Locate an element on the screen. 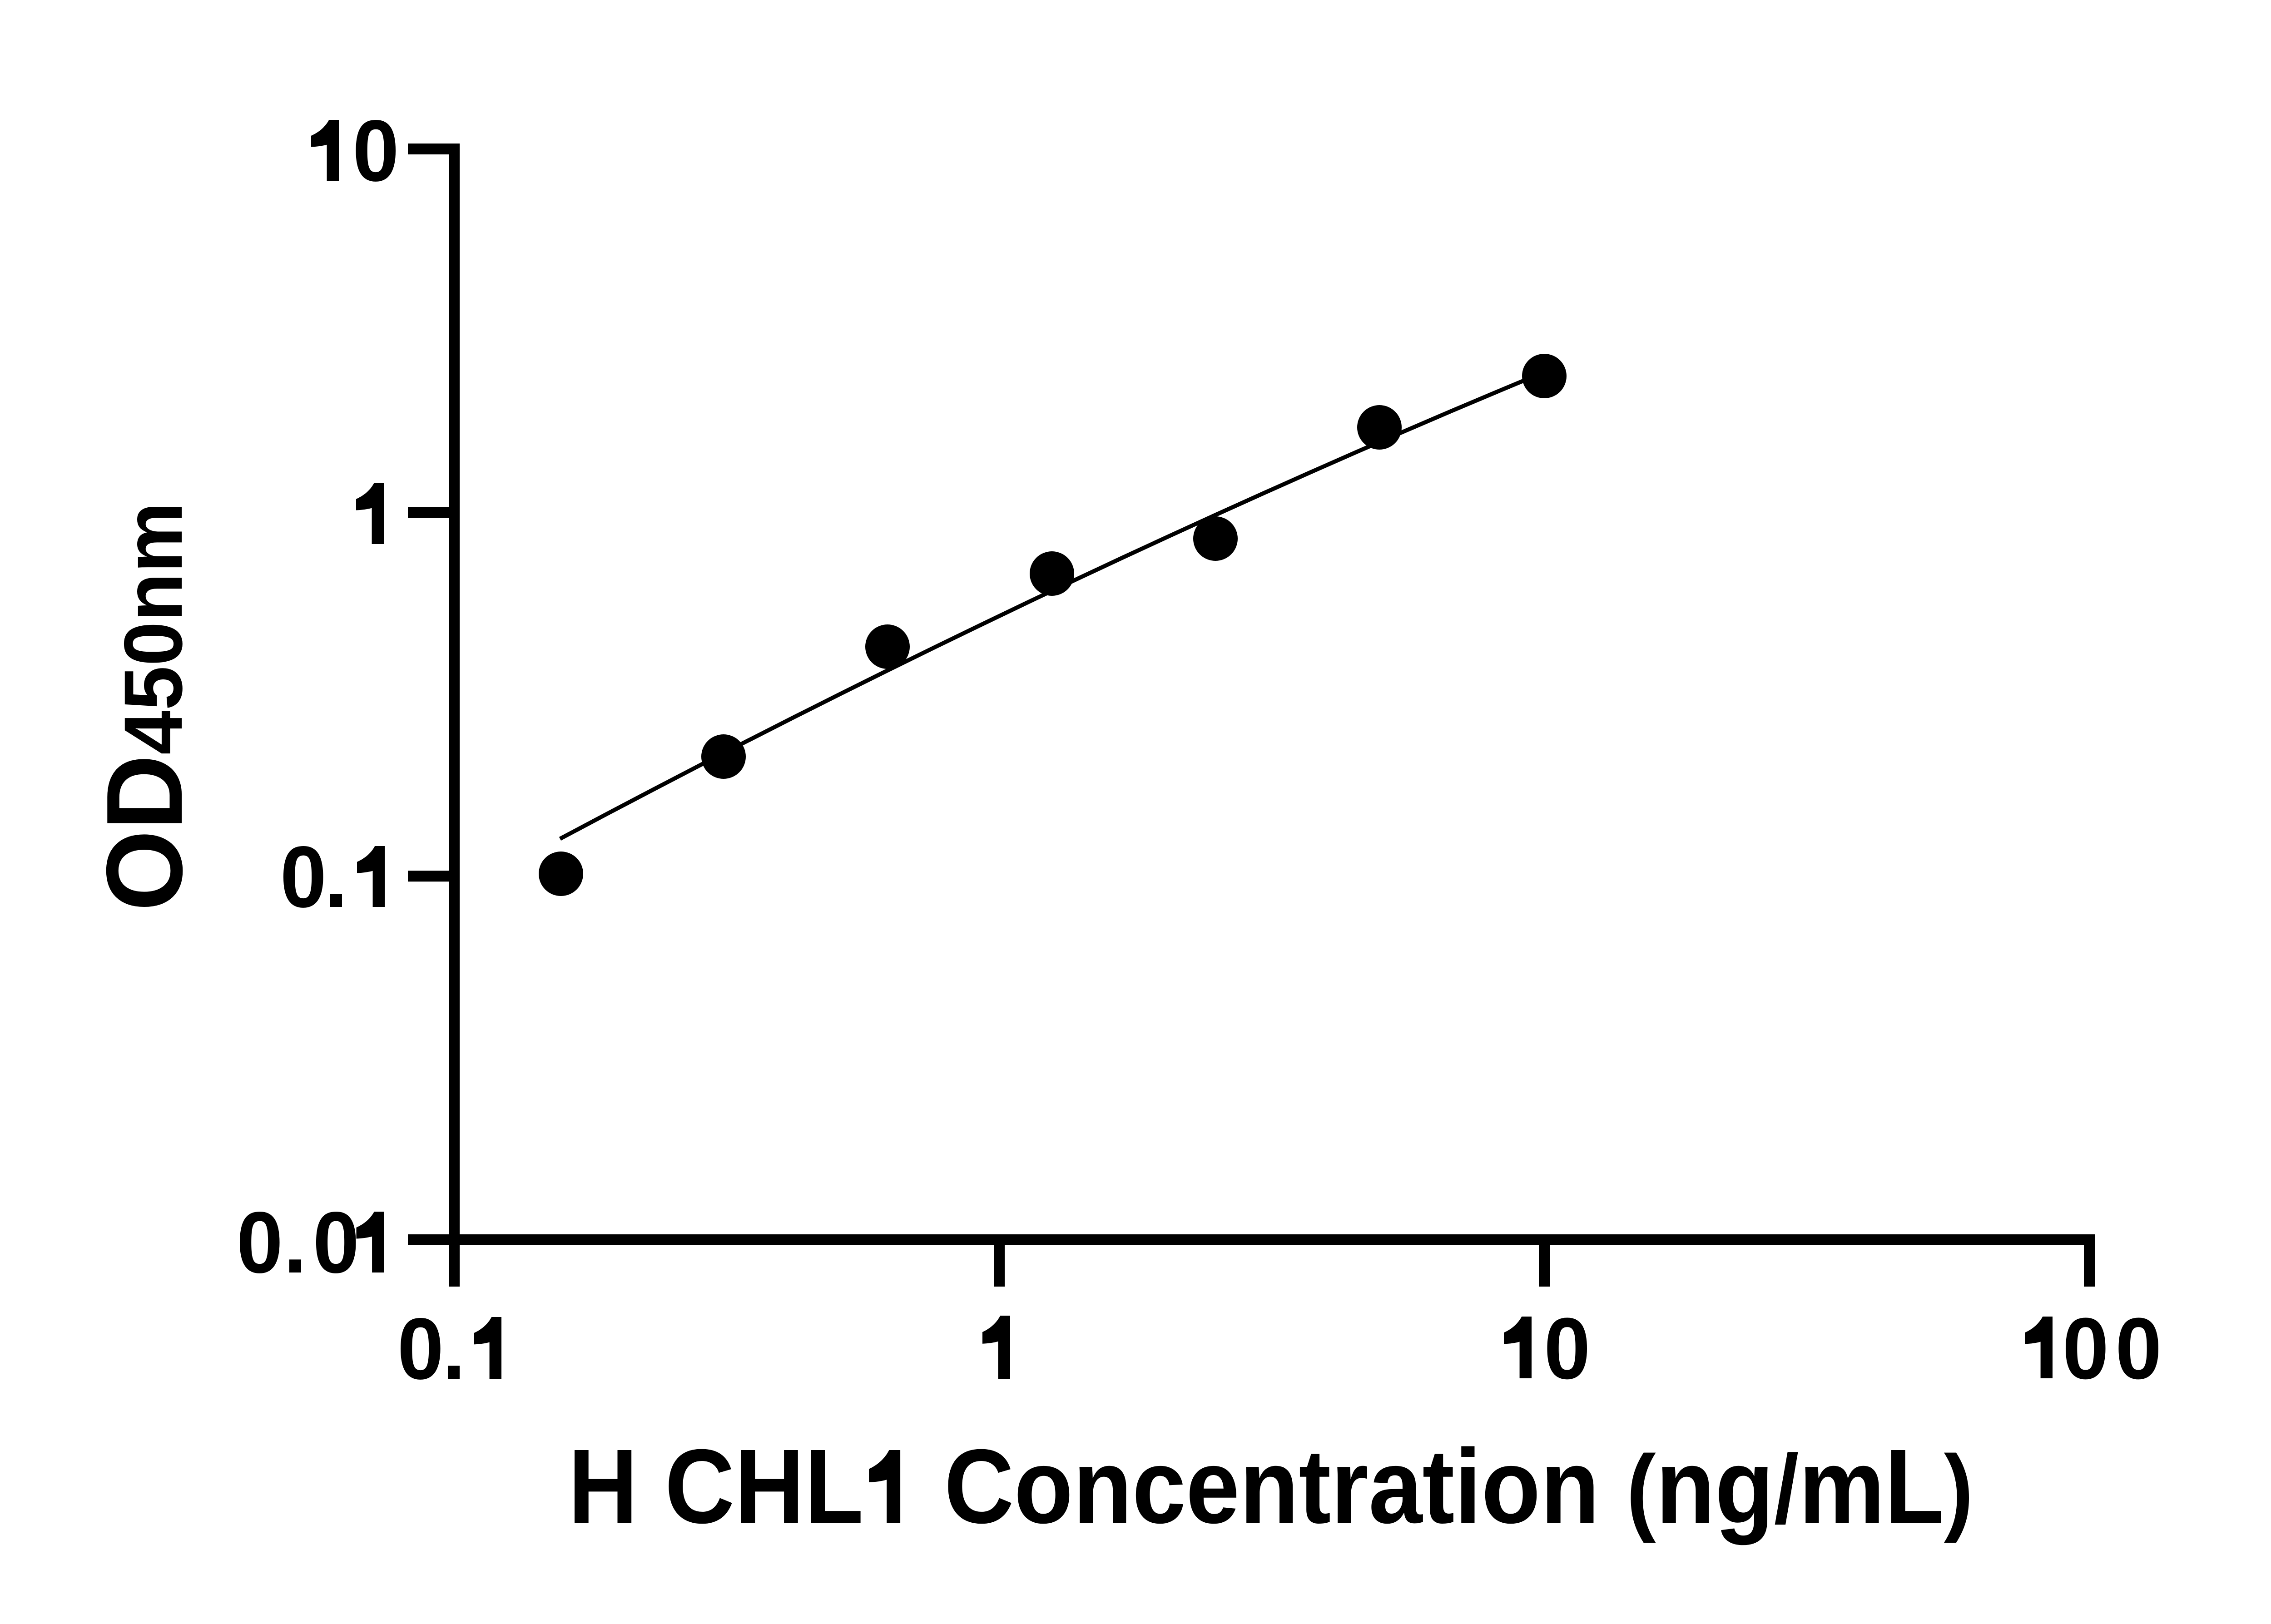 The width and height of the screenshot is (2271, 1624). svg-text: Concentration (ng/mL) is located at coordinates (1458, 1486).